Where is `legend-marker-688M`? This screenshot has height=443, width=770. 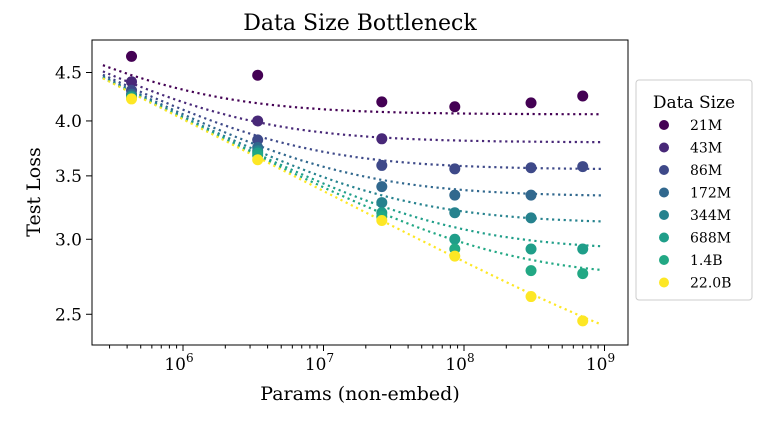
legend-marker-688M is located at coordinates (664, 237).